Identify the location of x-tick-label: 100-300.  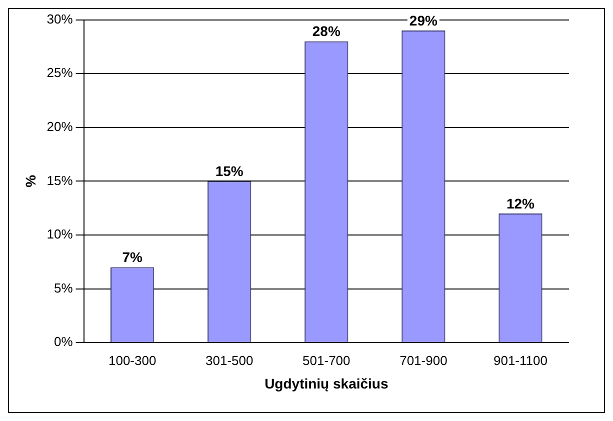
(132, 360).